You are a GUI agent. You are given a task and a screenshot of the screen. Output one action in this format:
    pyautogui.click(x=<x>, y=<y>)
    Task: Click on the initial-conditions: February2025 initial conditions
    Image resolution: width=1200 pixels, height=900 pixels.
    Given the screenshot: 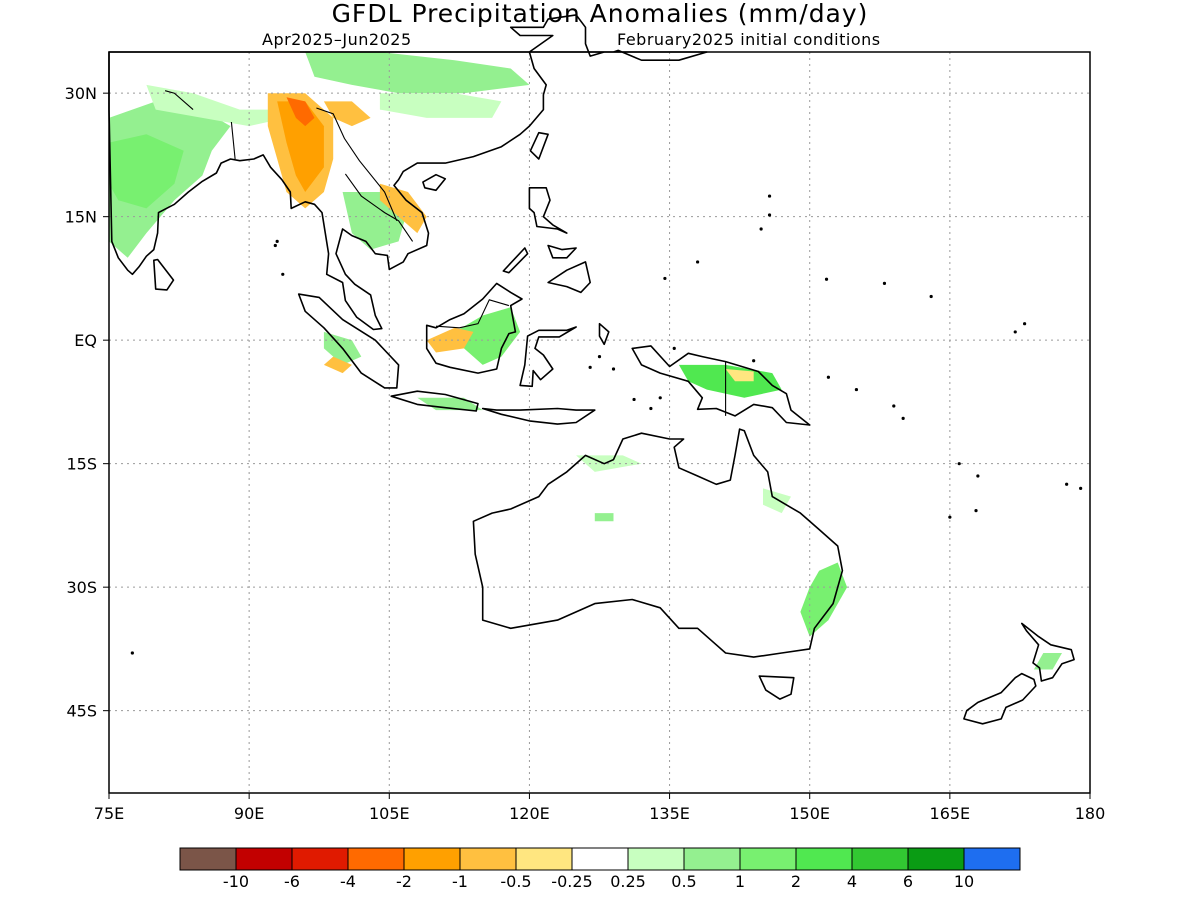 What is the action you would take?
    pyautogui.click(x=749, y=39)
    